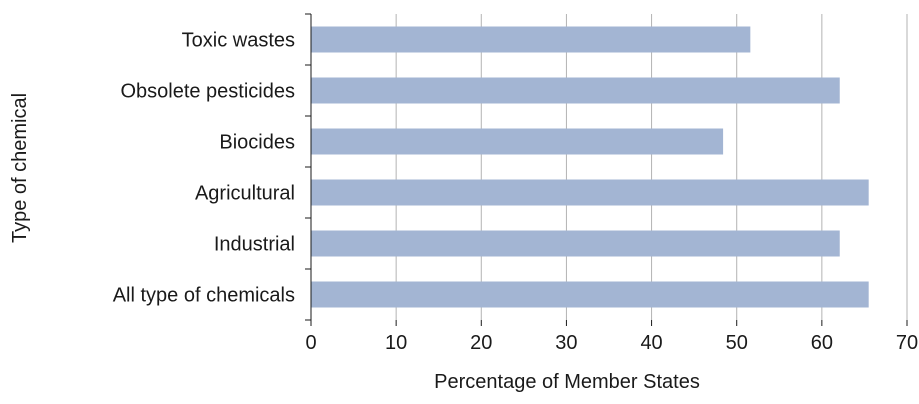 The width and height of the screenshot is (919, 404). Describe the element at coordinates (204, 296) in the screenshot. I see `category-label: All type of chemicals` at that location.